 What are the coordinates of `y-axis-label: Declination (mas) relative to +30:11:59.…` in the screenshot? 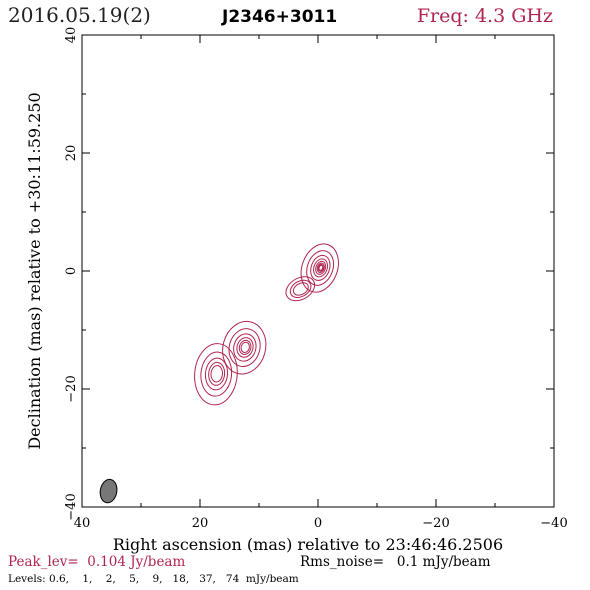 It's located at (34, 270).